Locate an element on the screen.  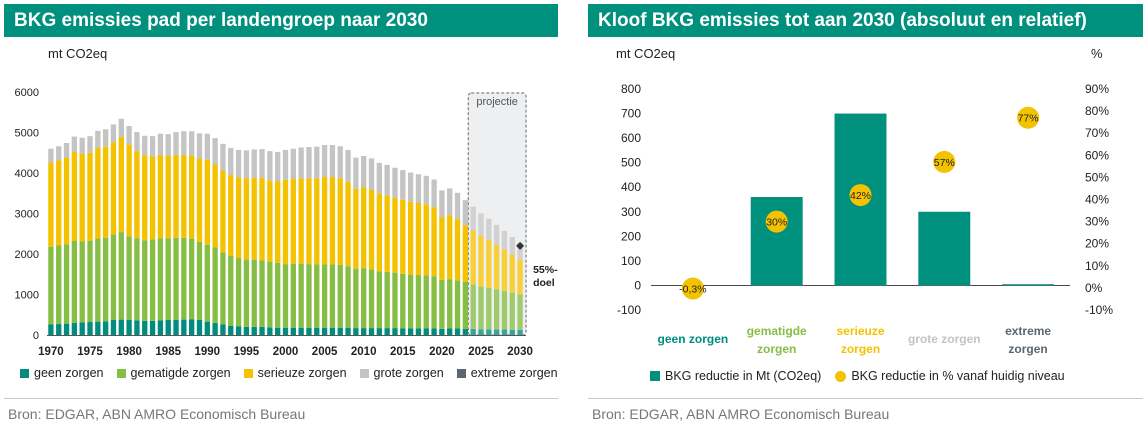
target-label-line2: doel is located at coordinates (544, 283).